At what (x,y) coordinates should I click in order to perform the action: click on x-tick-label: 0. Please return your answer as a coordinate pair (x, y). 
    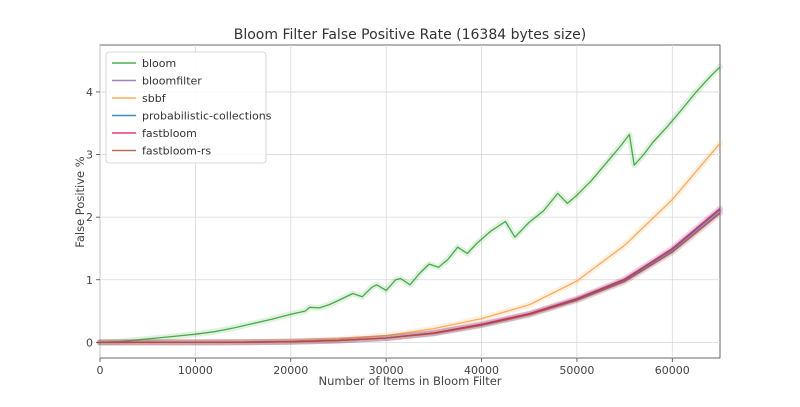
    Looking at the image, I should click on (100, 370).